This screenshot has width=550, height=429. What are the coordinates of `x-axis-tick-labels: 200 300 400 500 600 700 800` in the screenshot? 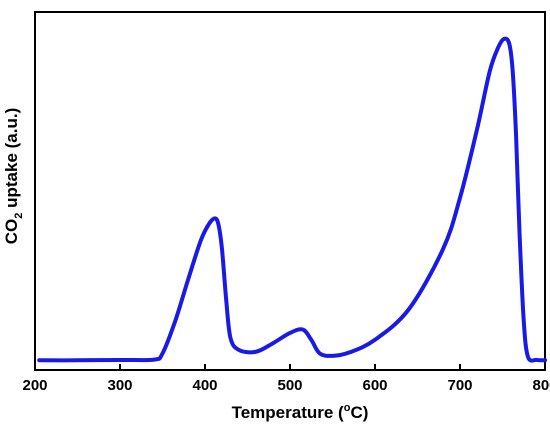 It's located at (286, 385).